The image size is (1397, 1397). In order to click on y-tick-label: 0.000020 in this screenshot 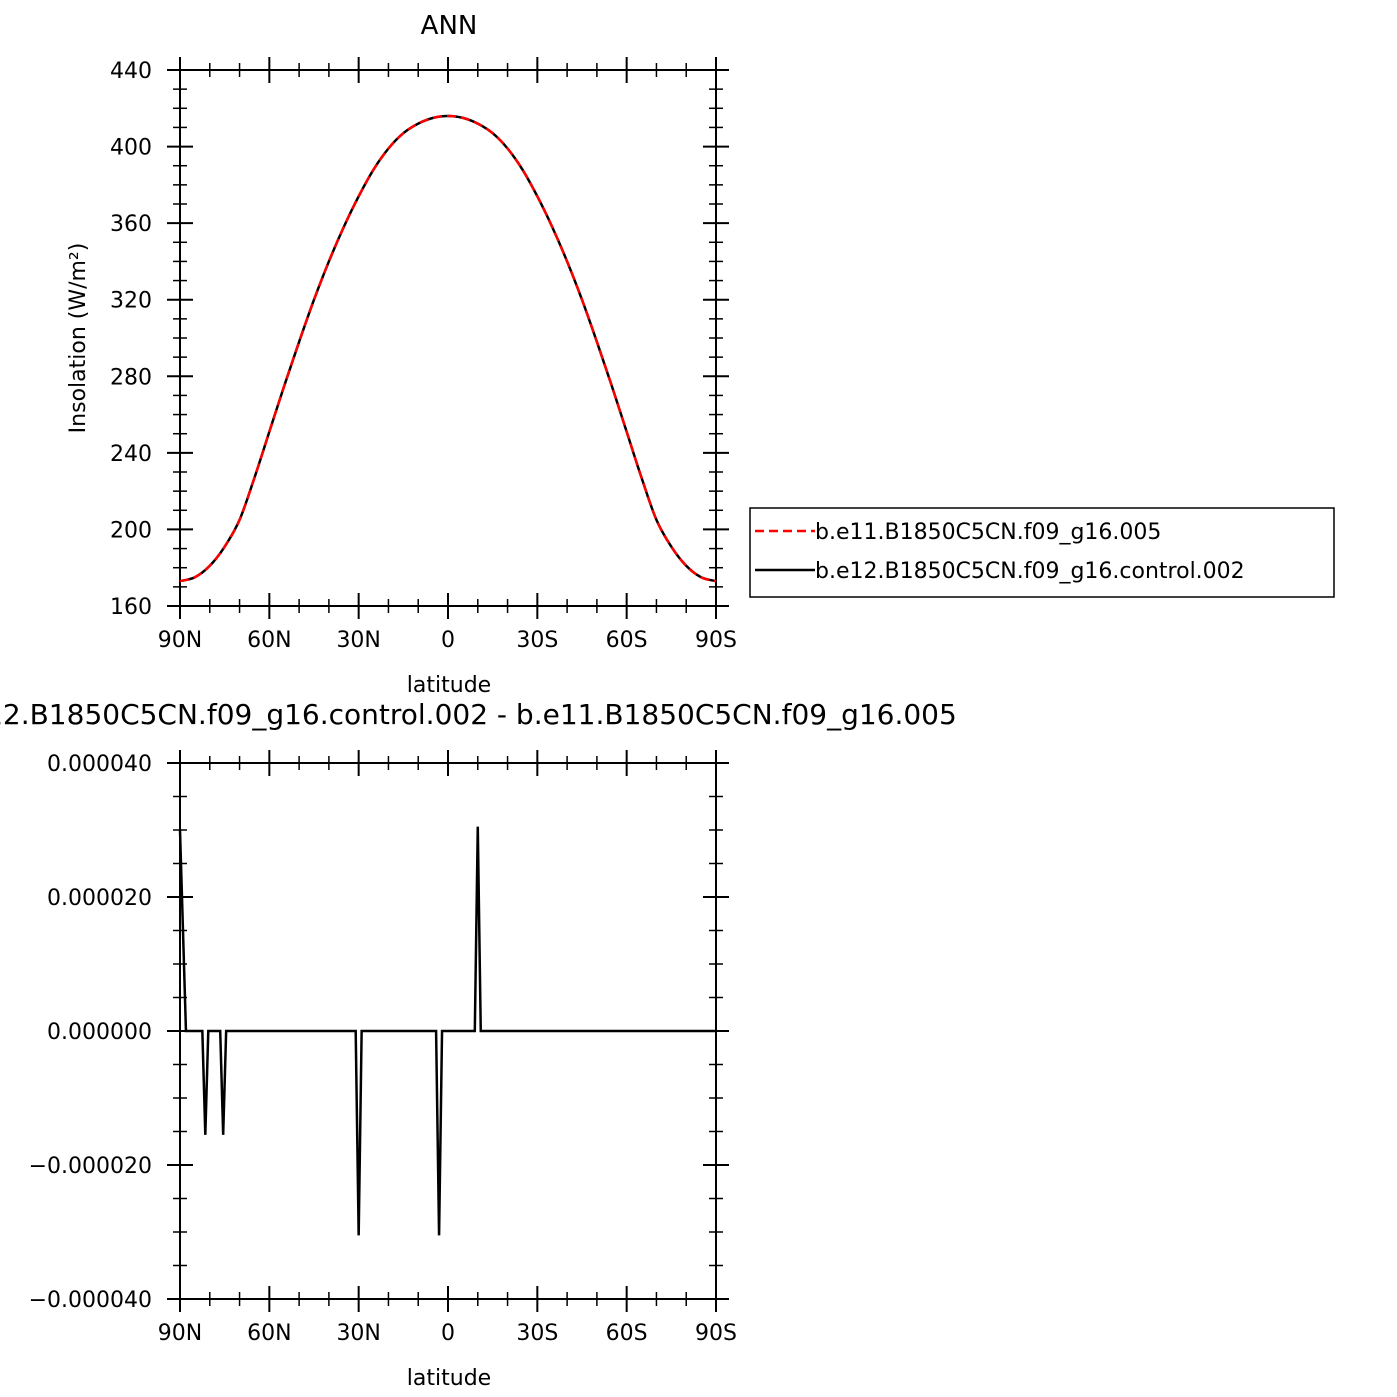, I will do `click(99, 898)`.